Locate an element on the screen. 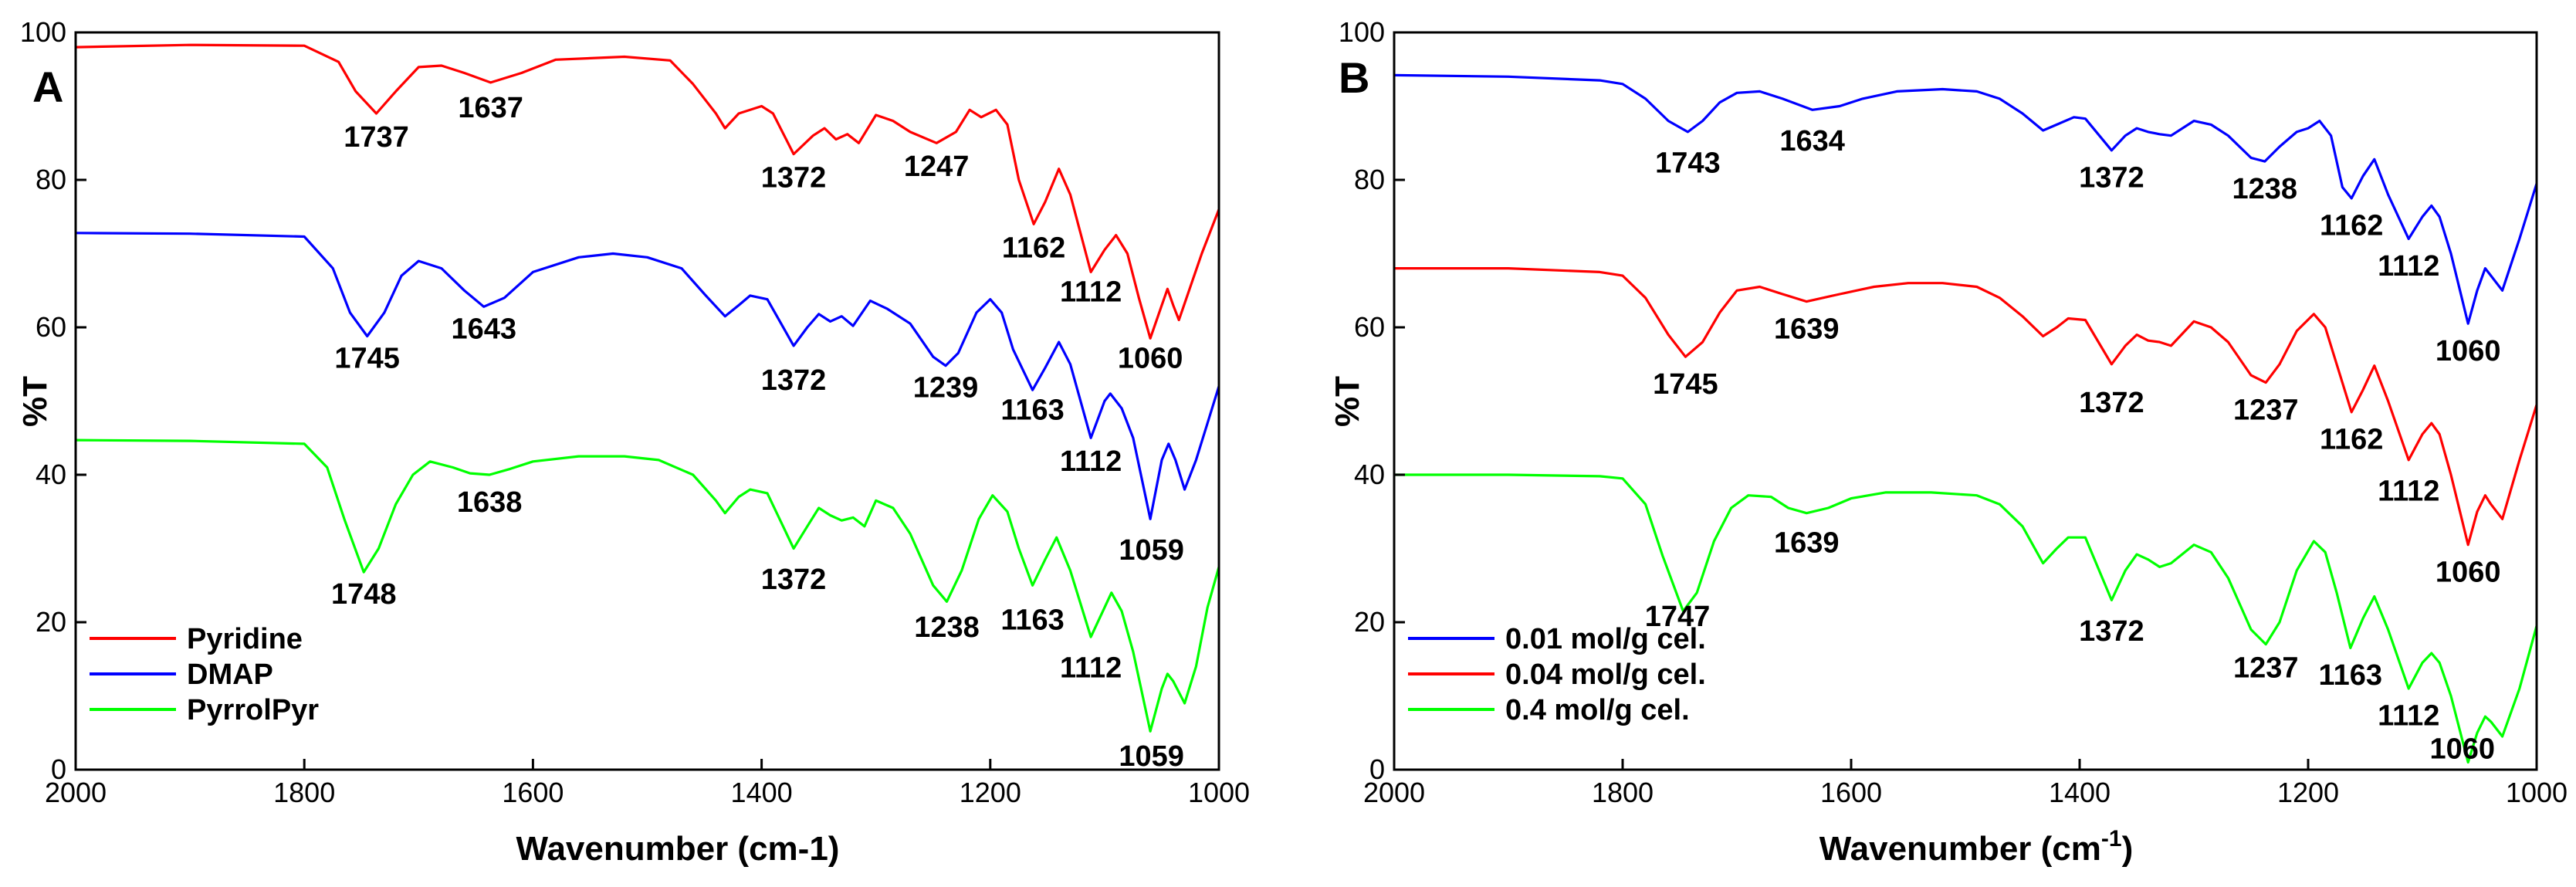  panel-a-peak-label: 1060 is located at coordinates (1151, 359).